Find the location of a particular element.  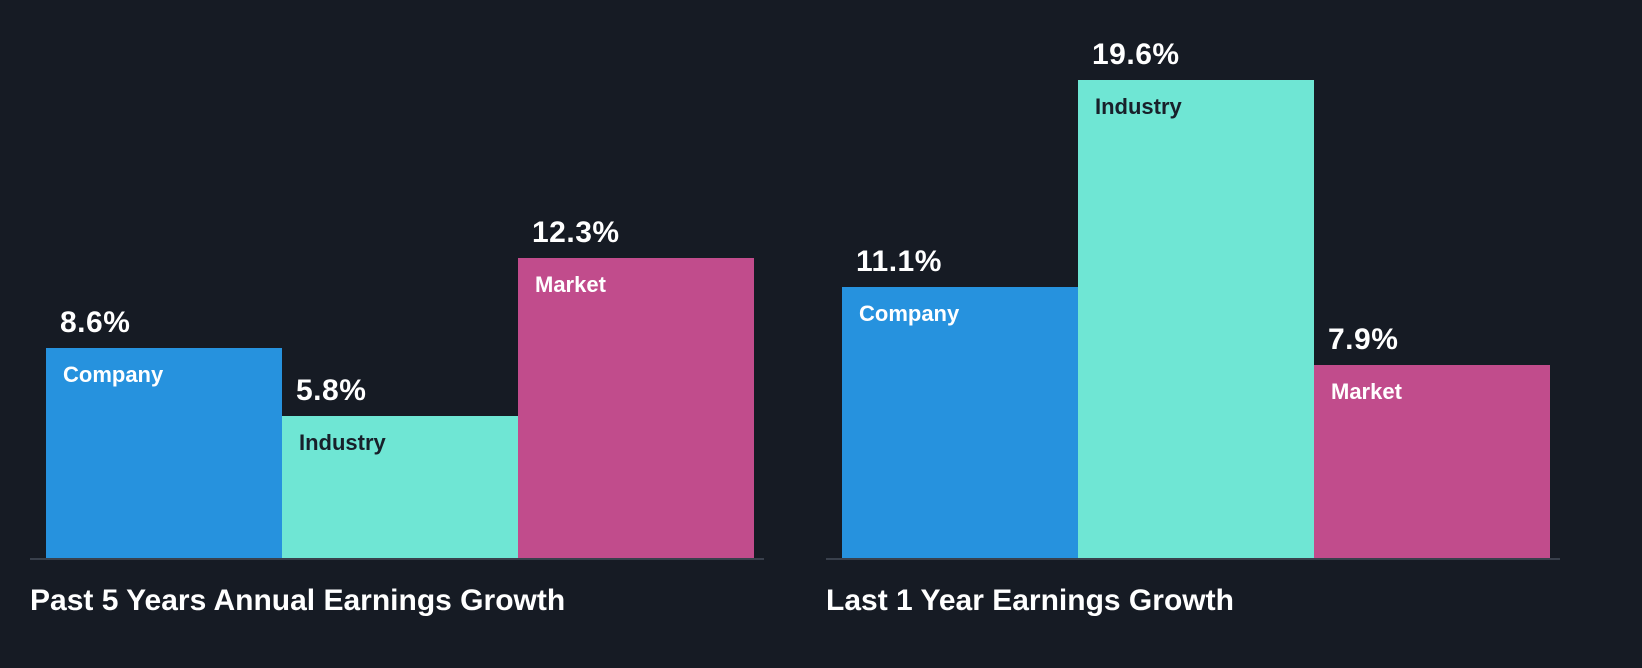

chart-title: Past 5 Years Annual Earnings Growth is located at coordinates (298, 600).